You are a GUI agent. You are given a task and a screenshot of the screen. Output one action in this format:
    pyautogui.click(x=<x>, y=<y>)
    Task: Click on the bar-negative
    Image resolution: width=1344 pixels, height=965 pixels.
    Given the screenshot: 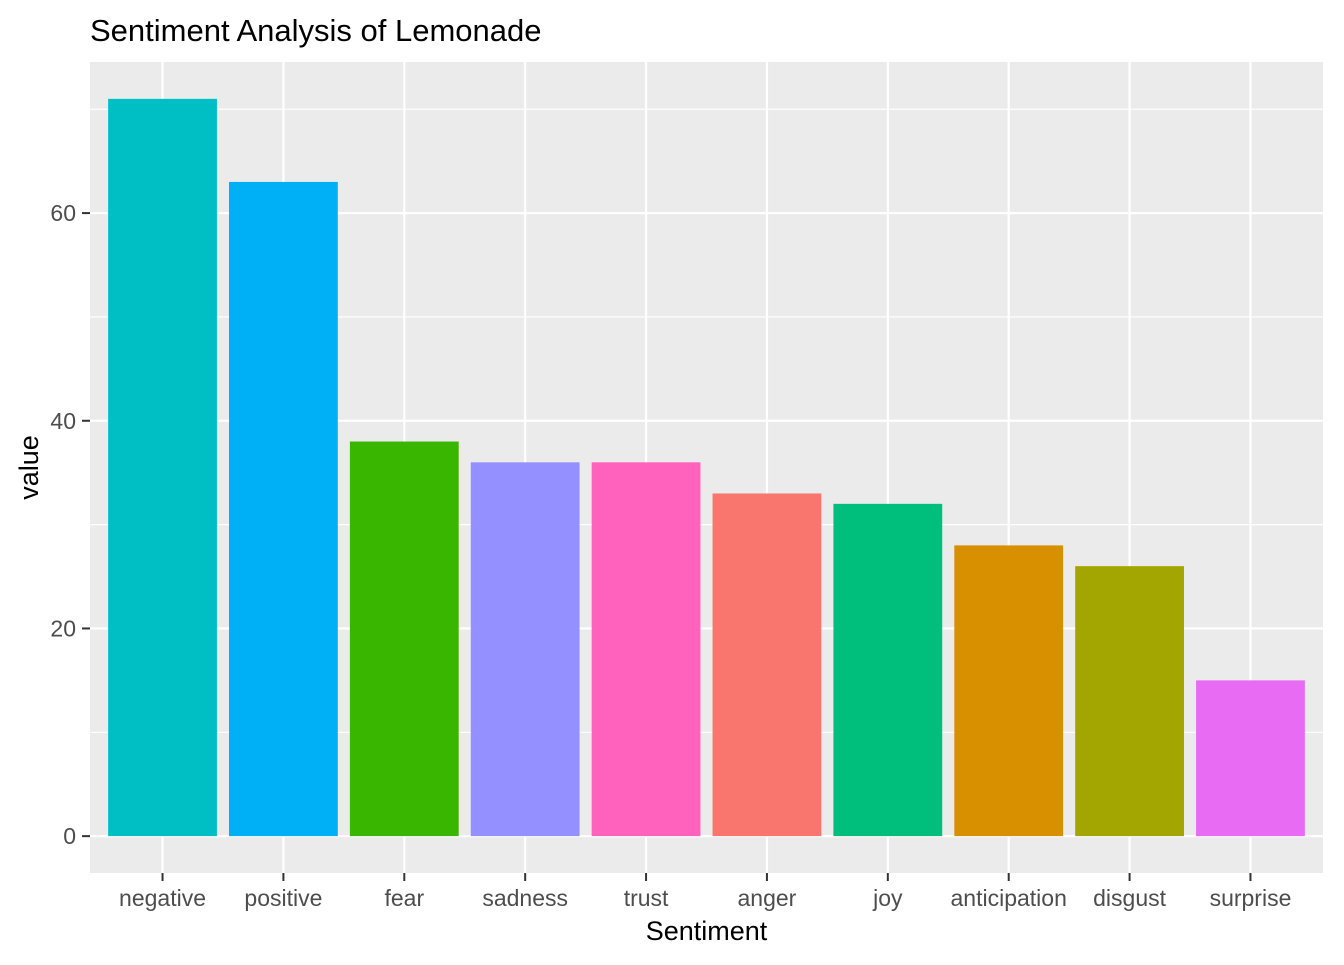 What is the action you would take?
    pyautogui.click(x=162, y=467)
    